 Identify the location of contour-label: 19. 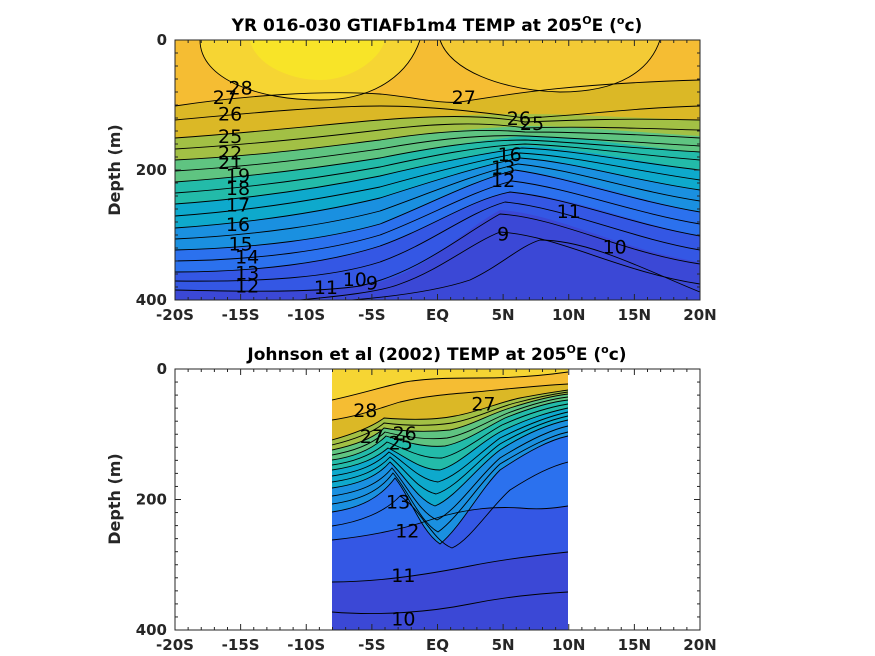
(238, 176).